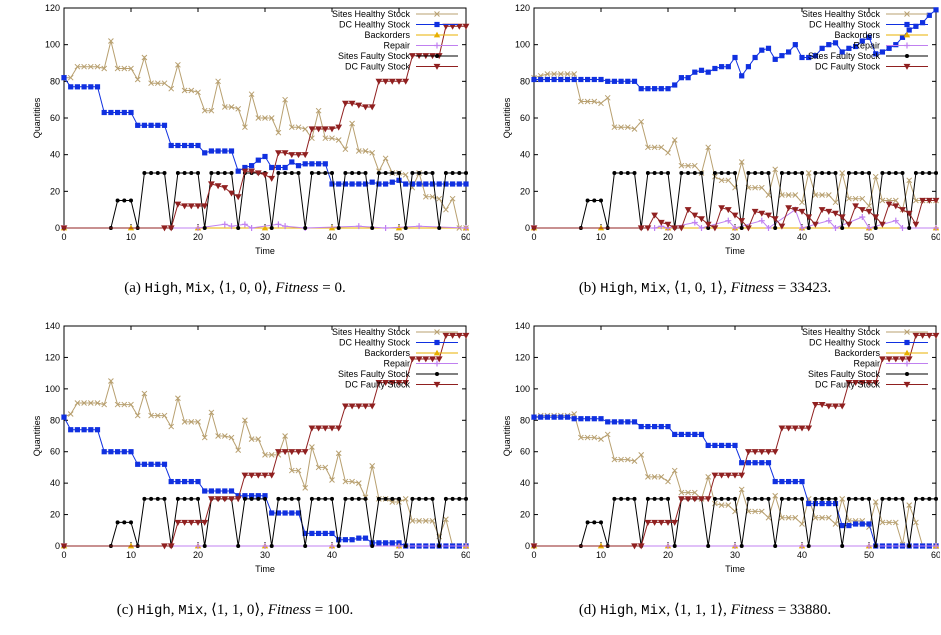  Describe the element at coordinates (587, 288) in the screenshot. I see `caption-prefix: (b)` at that location.